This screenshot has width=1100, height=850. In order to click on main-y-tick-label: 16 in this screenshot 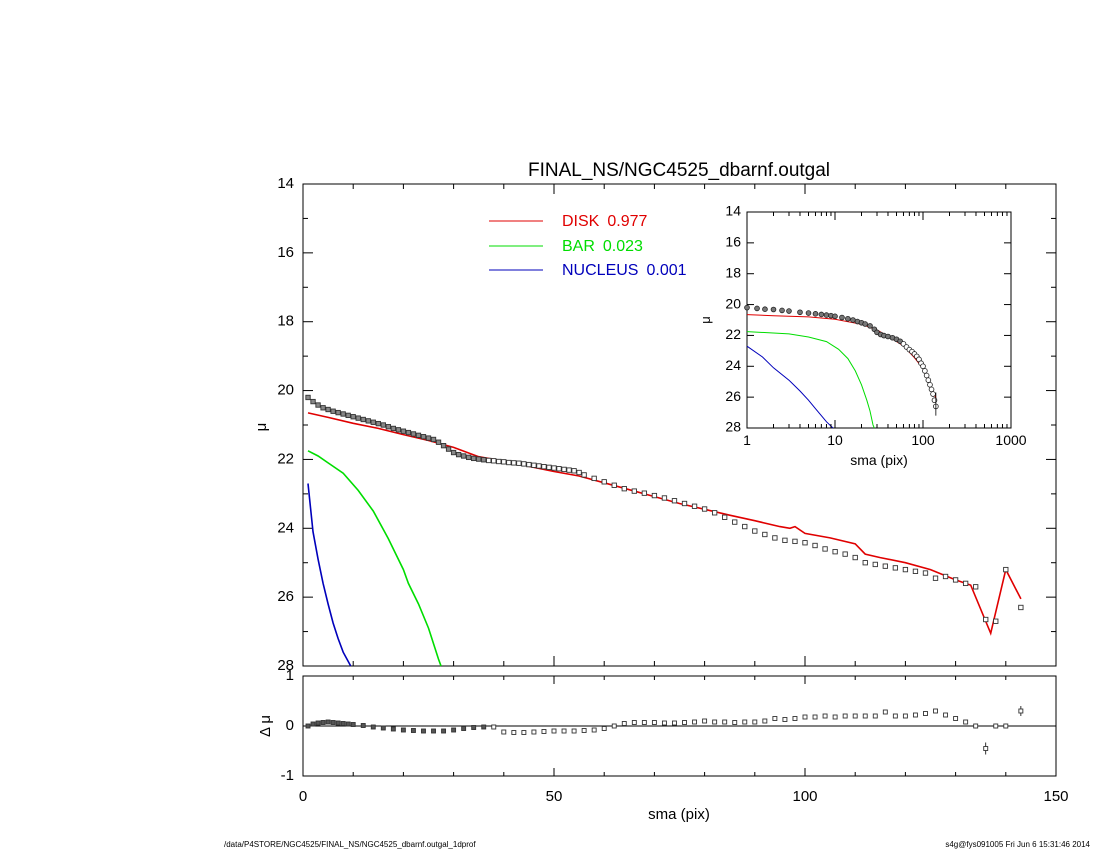, I will do `click(285, 252)`.